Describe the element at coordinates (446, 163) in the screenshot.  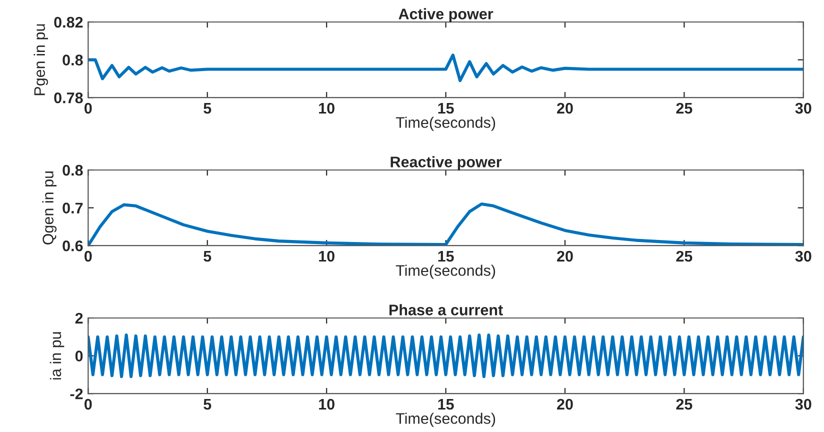
I see `chart-title: Reactive power` at that location.